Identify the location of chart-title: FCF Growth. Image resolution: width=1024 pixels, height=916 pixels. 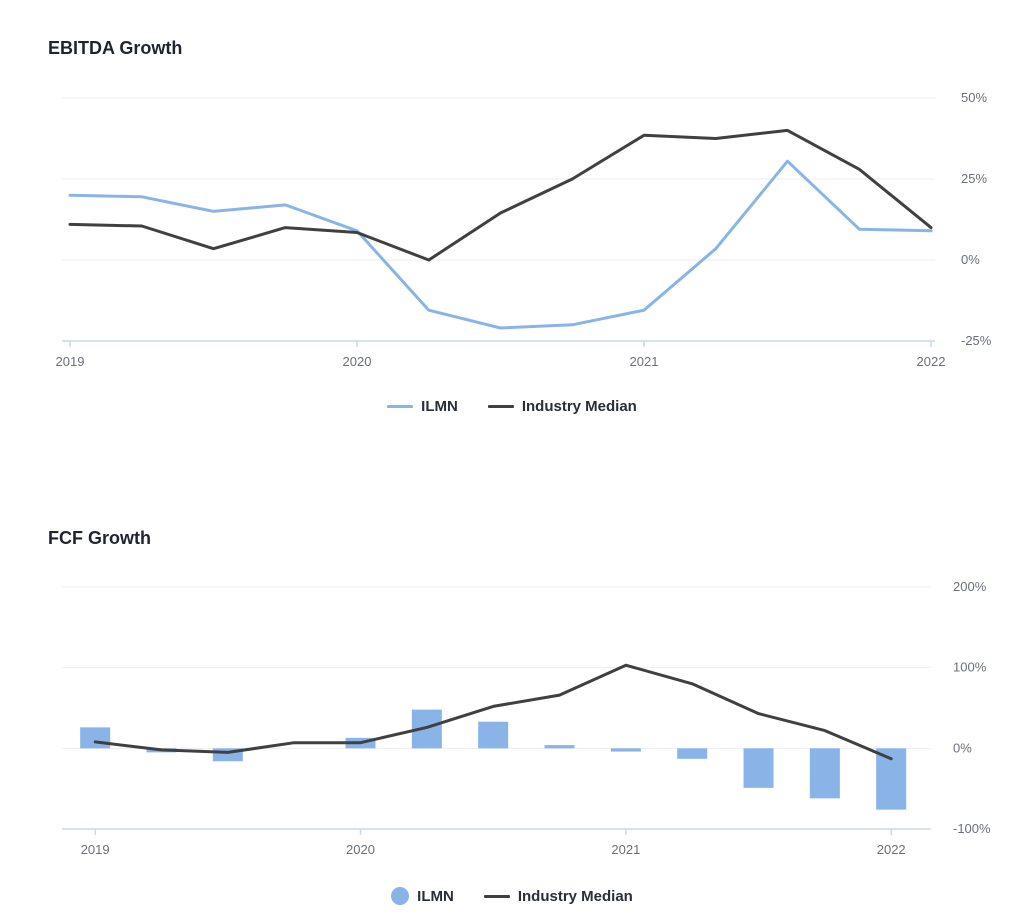
(99, 538).